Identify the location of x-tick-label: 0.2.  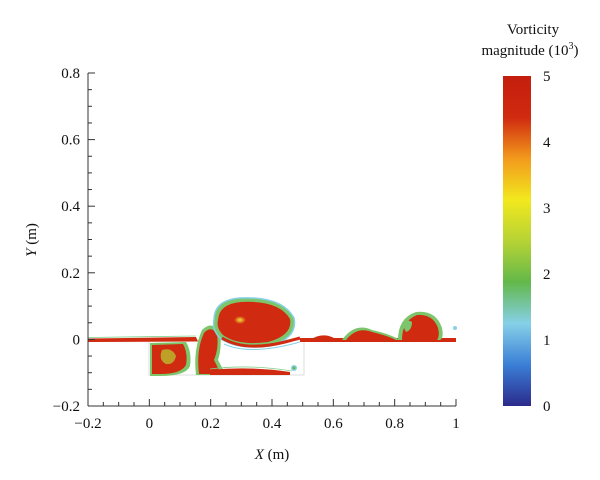
(210, 424).